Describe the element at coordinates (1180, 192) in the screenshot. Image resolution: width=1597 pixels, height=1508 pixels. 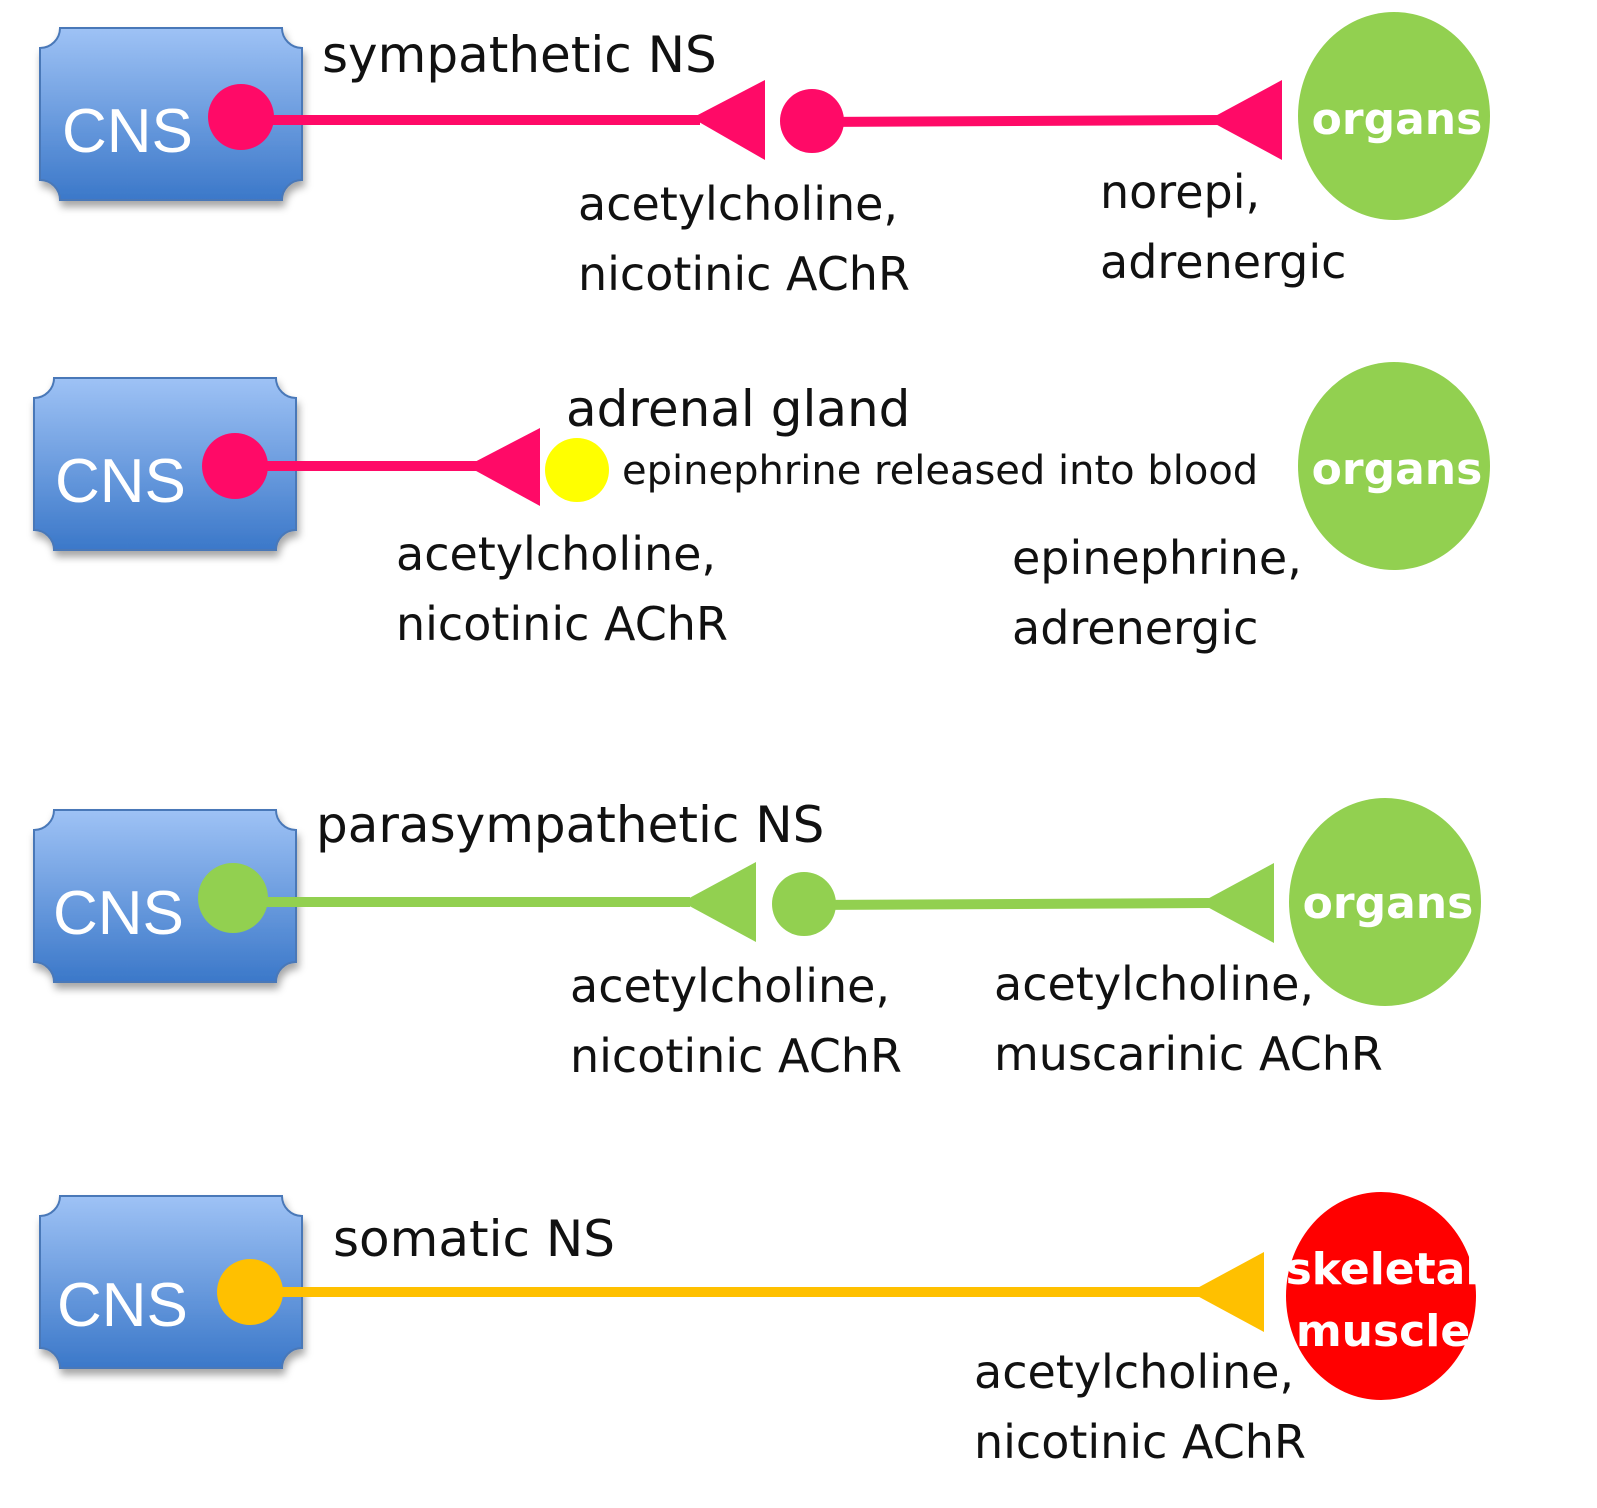
I see `synapse2-text-line1: norepi,` at that location.